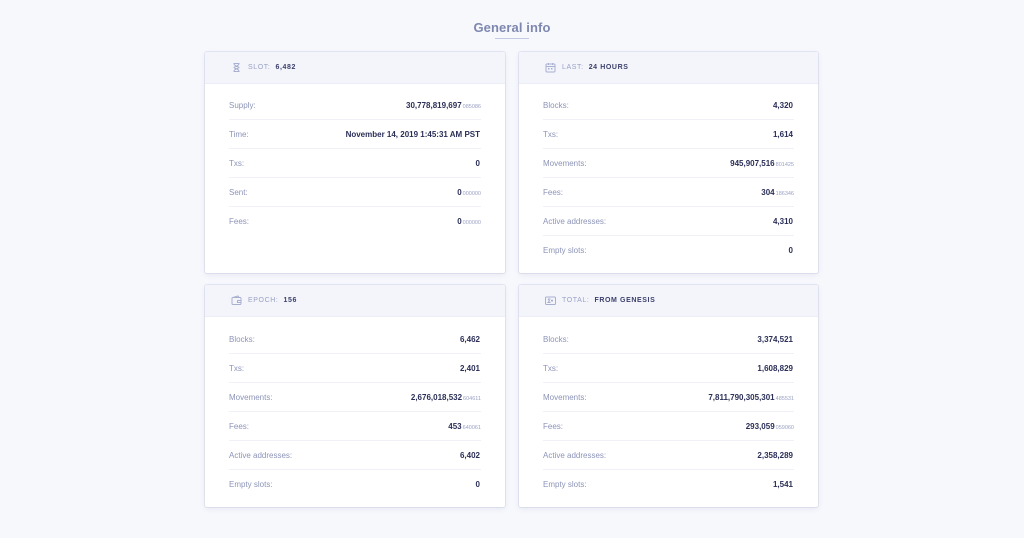 The width and height of the screenshot is (1024, 538). Describe the element at coordinates (443, 105) in the screenshot. I see `row-value: 30,778,819,697085086` at that location.